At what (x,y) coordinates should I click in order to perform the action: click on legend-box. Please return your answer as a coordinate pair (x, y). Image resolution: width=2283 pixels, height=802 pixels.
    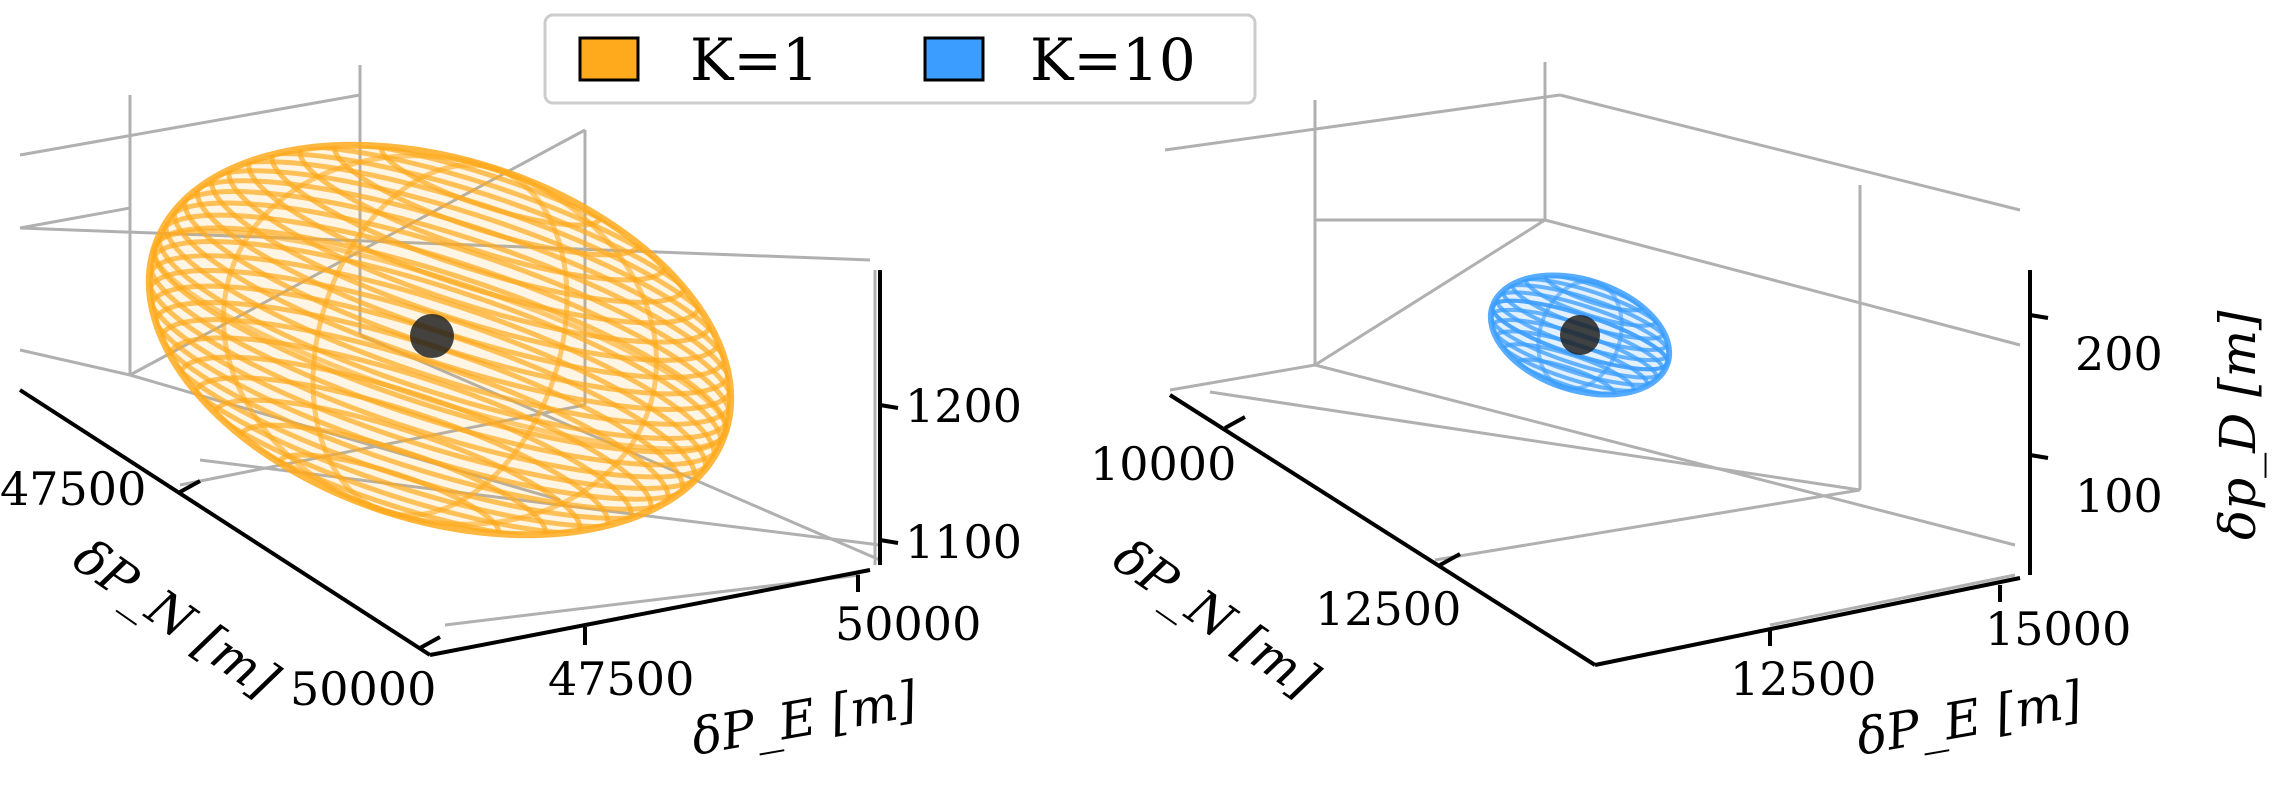
    Looking at the image, I should click on (900, 59).